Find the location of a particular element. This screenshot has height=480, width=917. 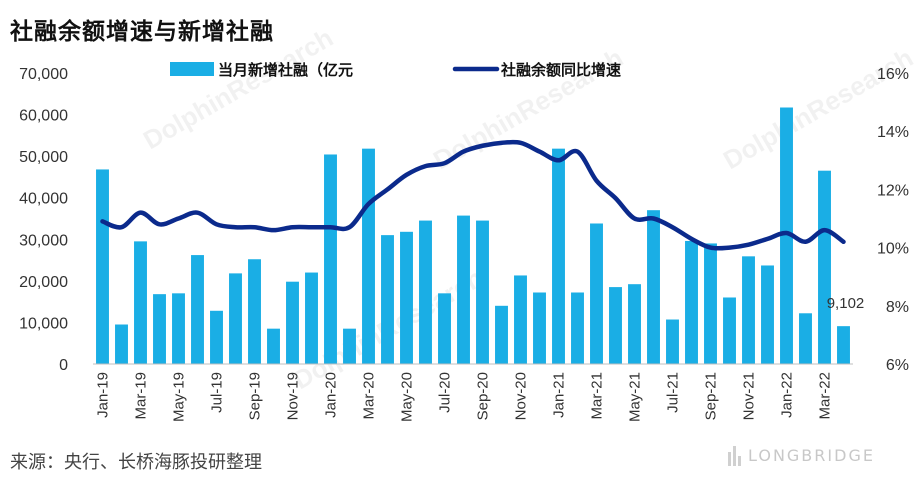

brand-logo-icon is located at coordinates (734, 456).